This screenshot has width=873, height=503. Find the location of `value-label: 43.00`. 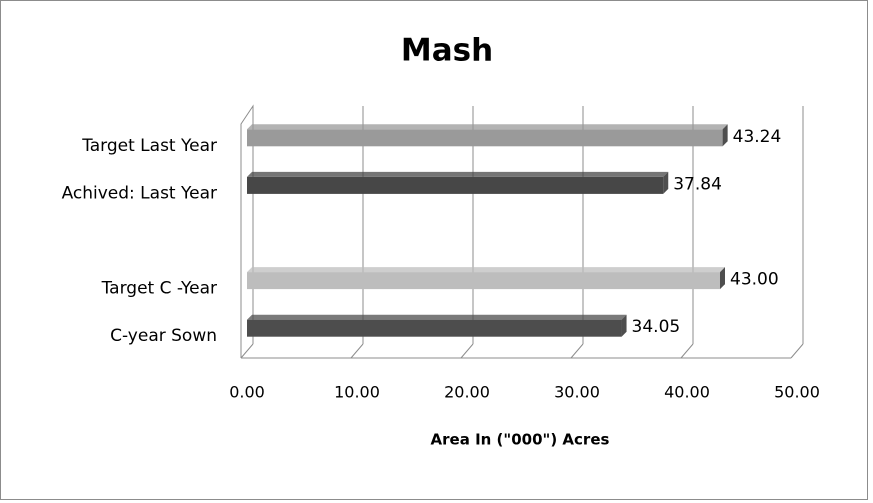

value-label: 43.00 is located at coordinates (754, 280).